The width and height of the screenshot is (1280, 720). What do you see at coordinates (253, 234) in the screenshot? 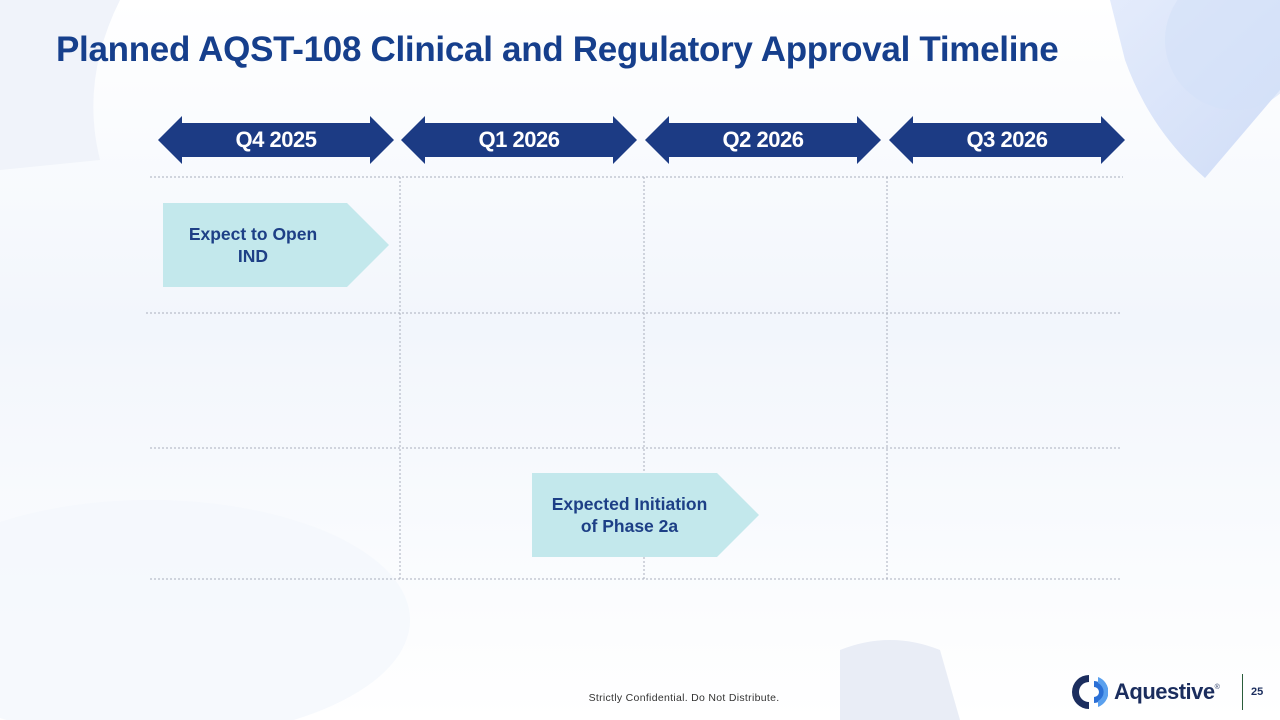
I see `milestone-open-ind-line1: Expect to Open` at bounding box center [253, 234].